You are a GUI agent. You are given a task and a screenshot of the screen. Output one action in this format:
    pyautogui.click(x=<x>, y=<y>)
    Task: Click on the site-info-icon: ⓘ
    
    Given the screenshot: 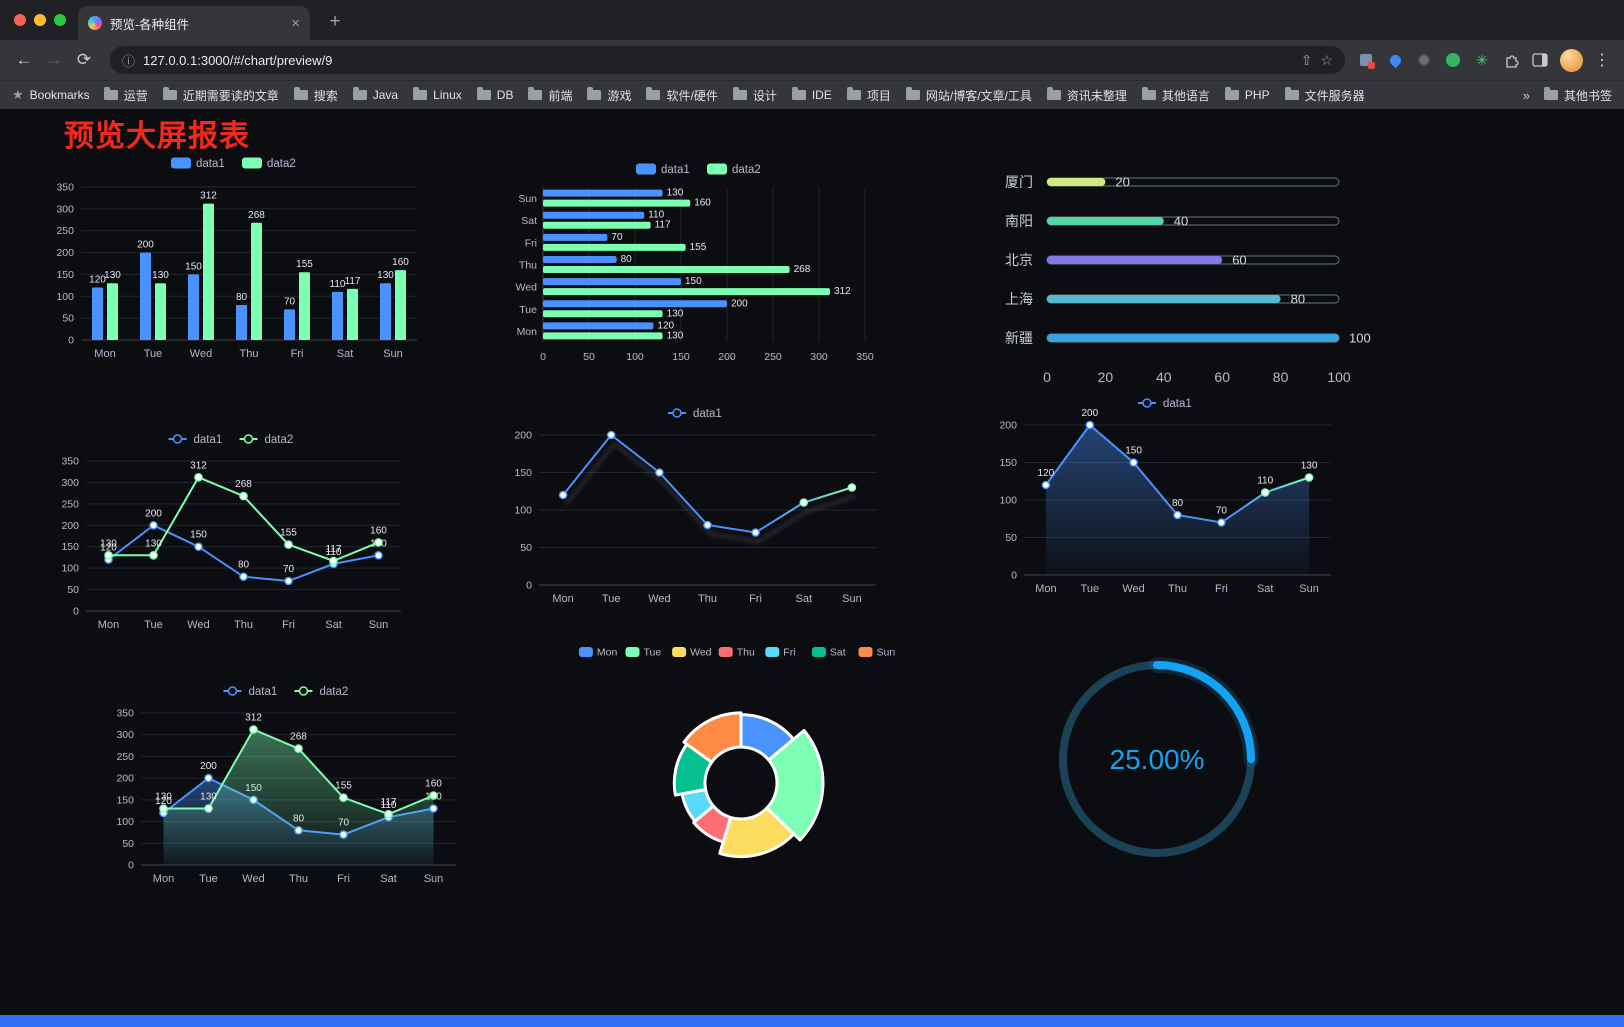 What is the action you would take?
    pyautogui.click(x=129, y=61)
    